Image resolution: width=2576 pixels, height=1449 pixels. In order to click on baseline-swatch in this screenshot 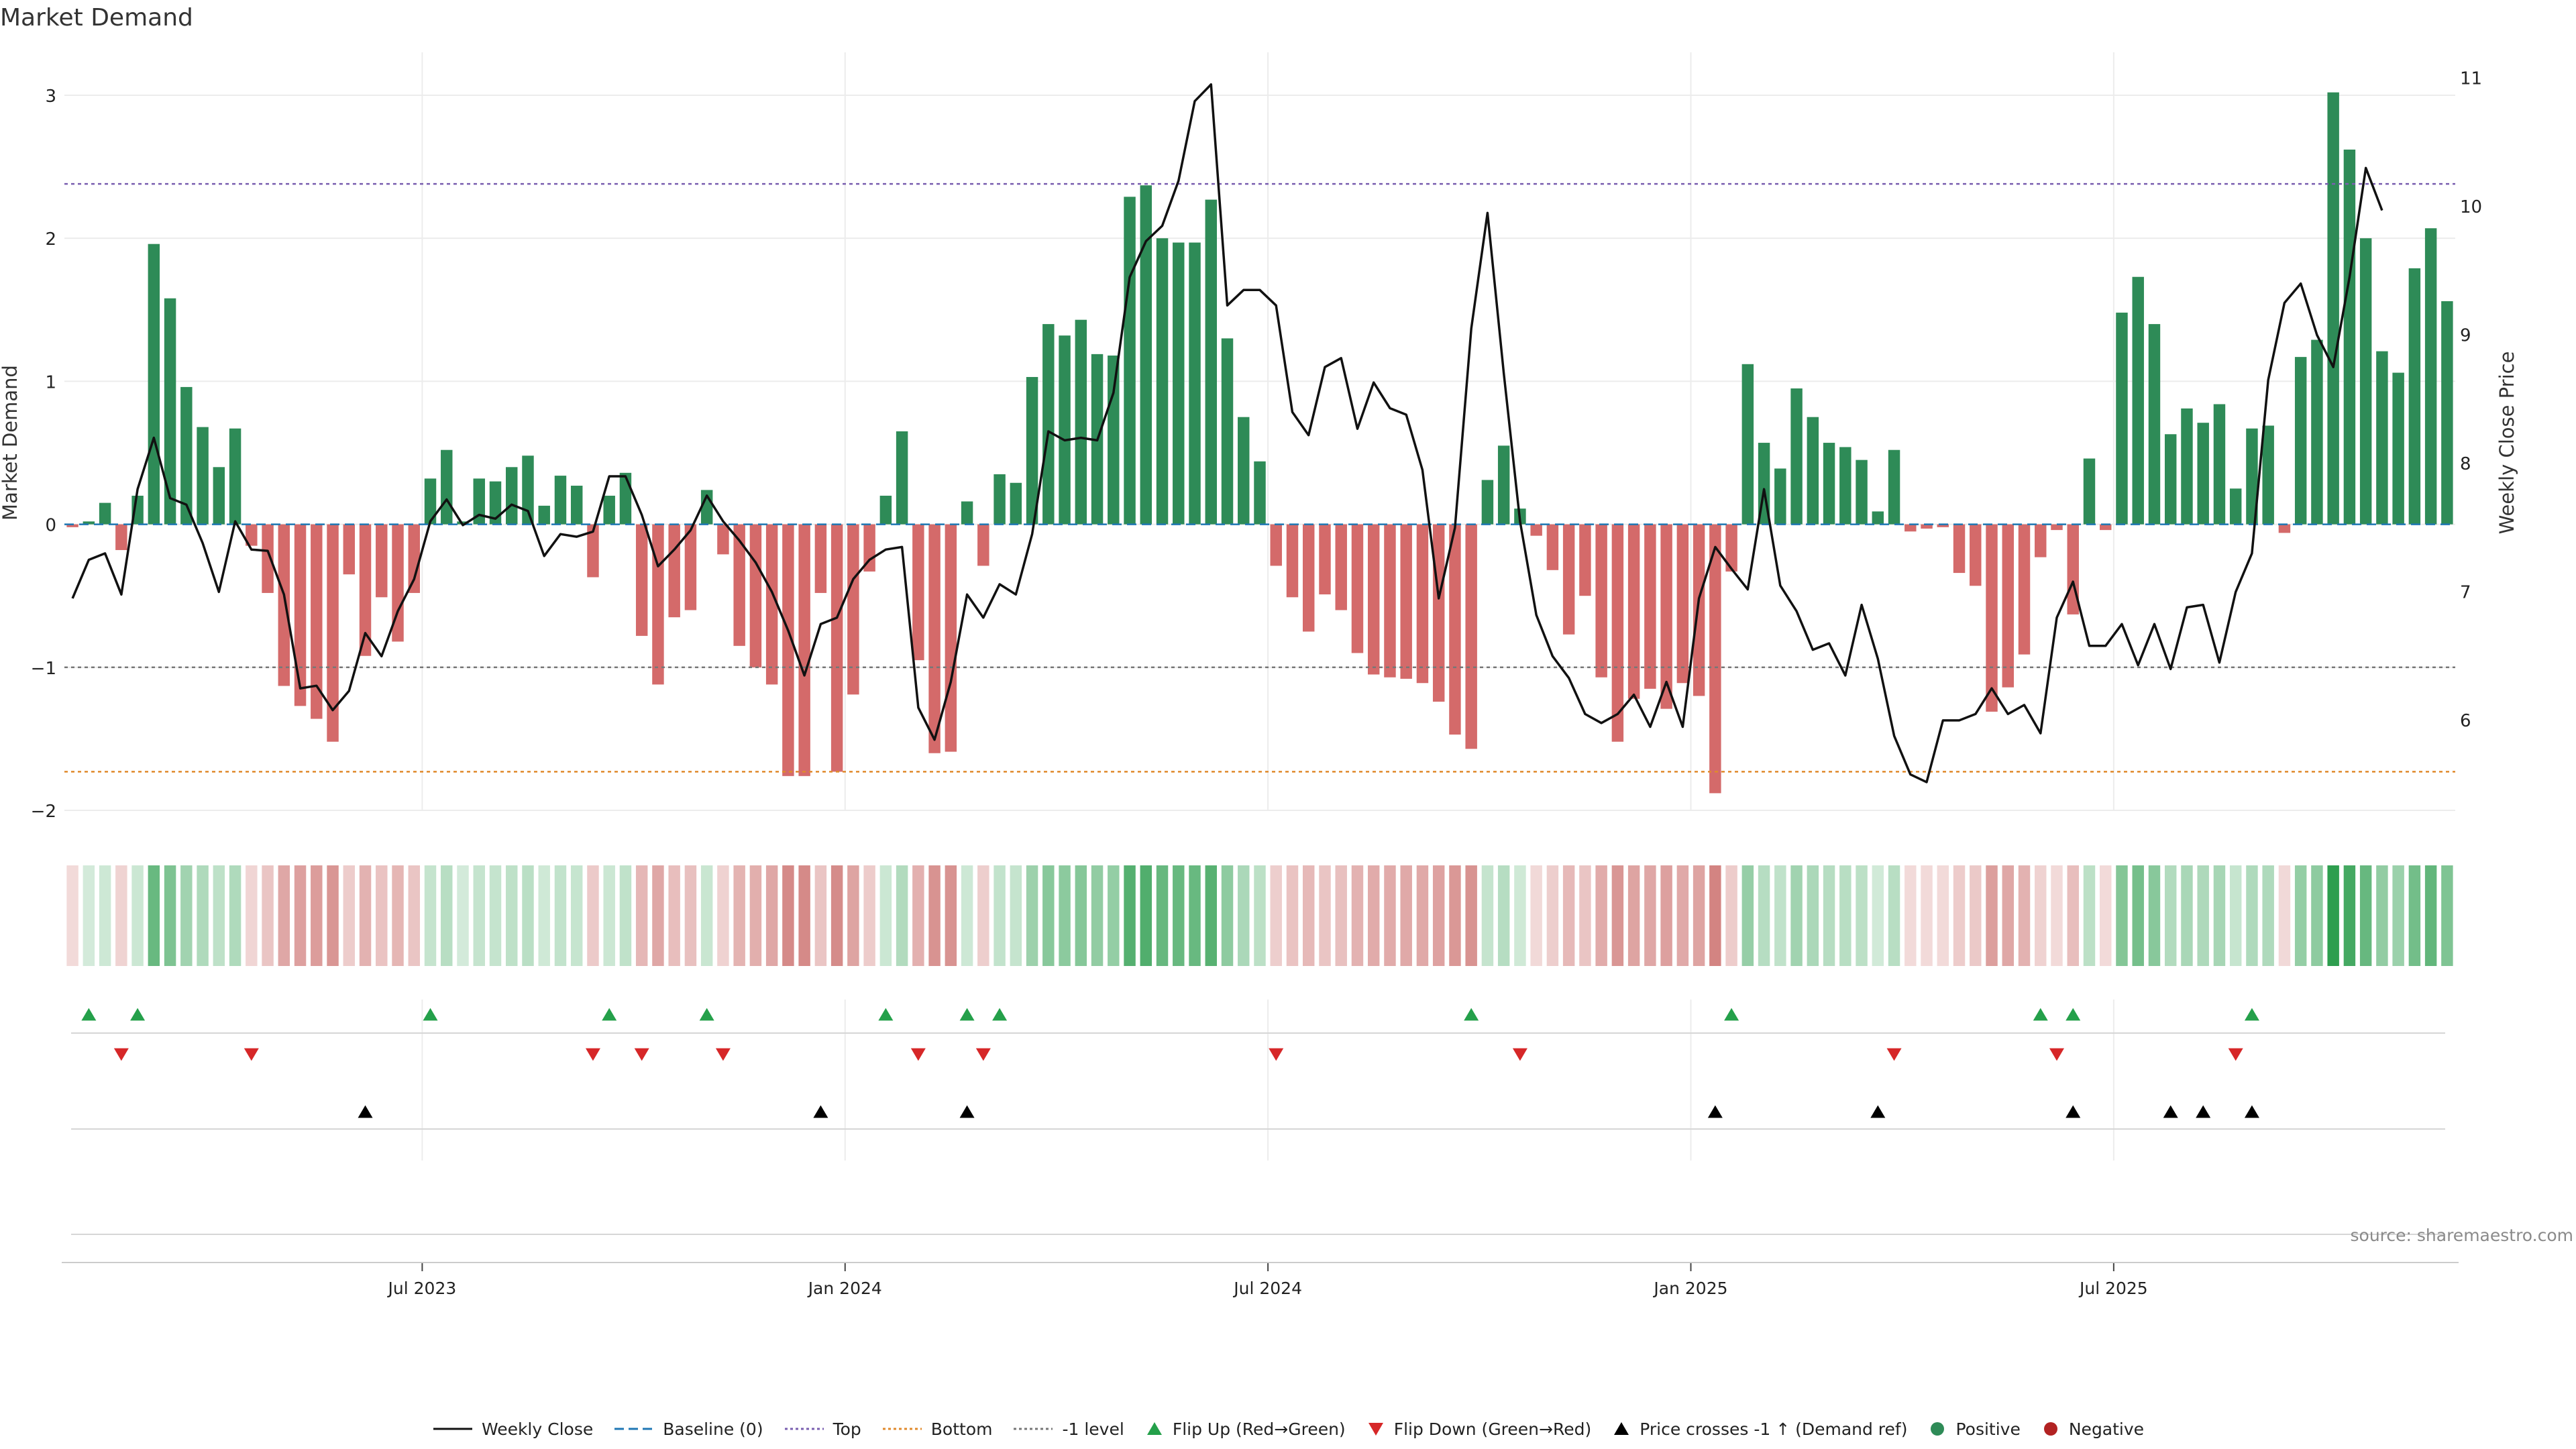, I will do `click(634, 1429)`.